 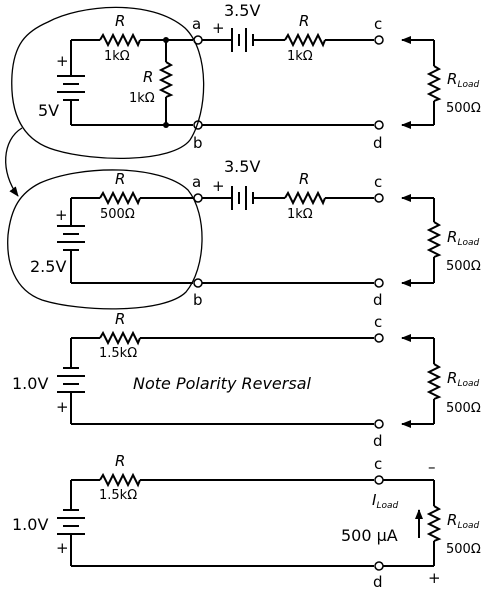 I want to click on resistor-shunt-value: 1kΩ, so click(x=142, y=98).